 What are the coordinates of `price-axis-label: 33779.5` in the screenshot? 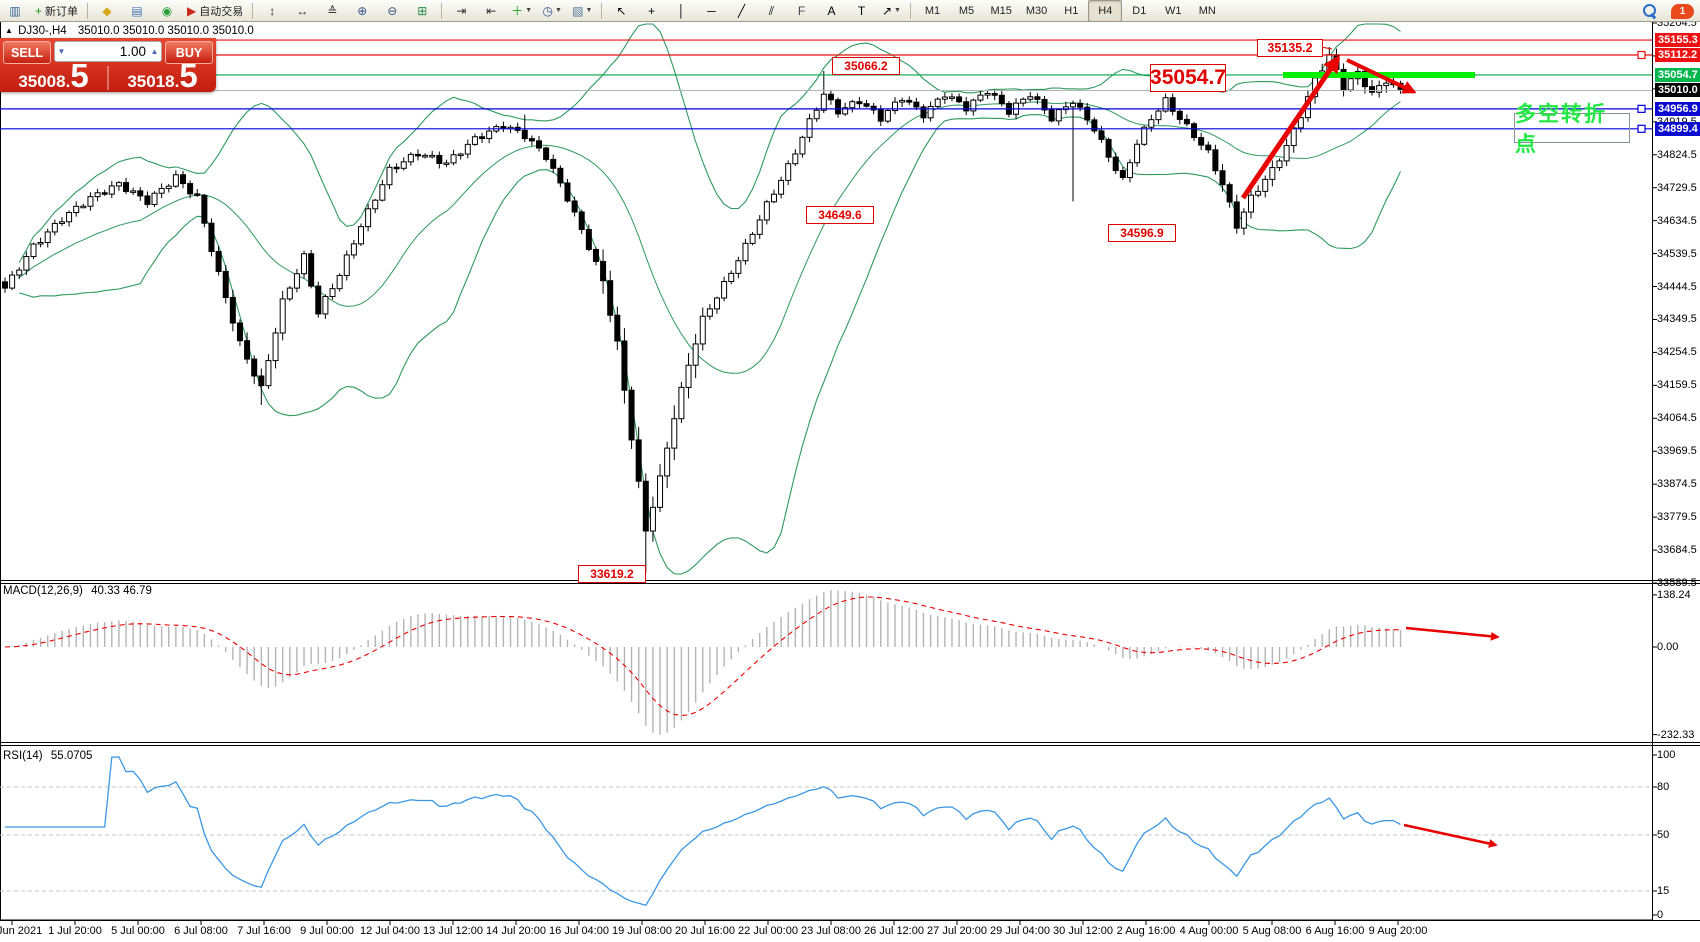 It's located at (1677, 517).